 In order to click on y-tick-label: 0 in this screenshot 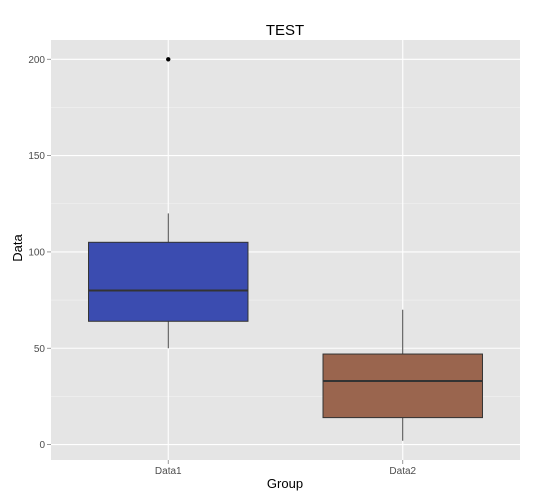, I will do `click(42, 445)`.